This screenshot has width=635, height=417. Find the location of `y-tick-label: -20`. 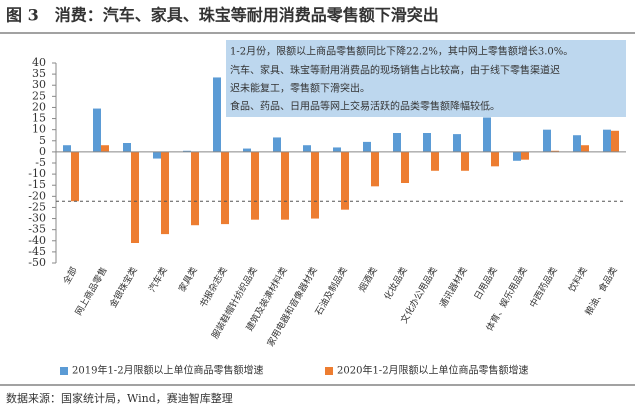

y-tick-label: -20 is located at coordinates (37, 195).